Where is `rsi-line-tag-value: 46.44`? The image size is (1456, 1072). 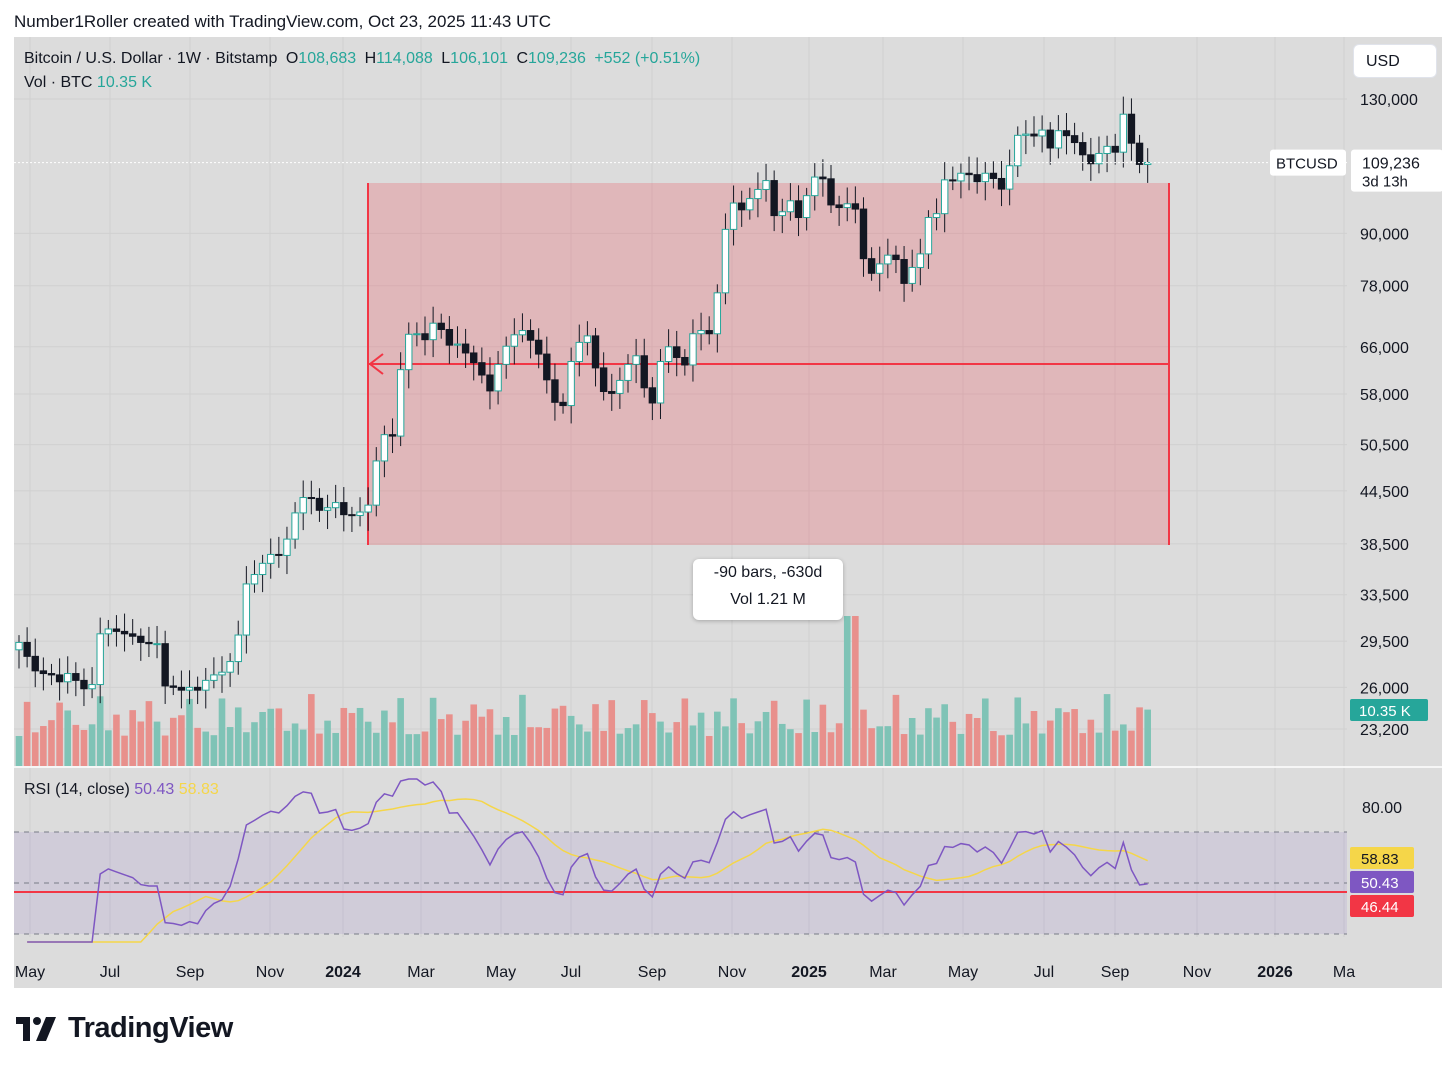 rsi-line-tag-value: 46.44 is located at coordinates (1380, 907).